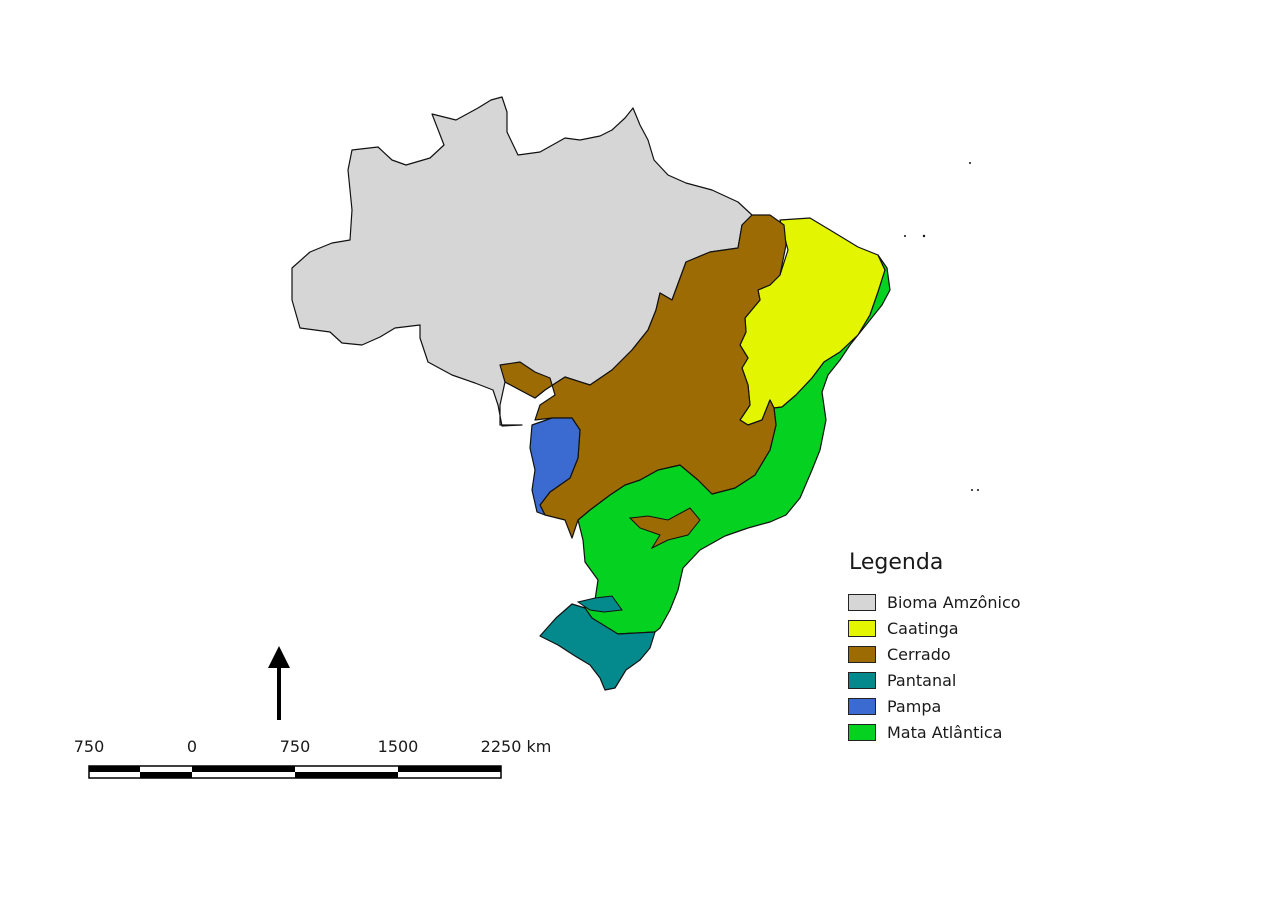  I want to click on atlantic-forest-region, so click(731, 444).